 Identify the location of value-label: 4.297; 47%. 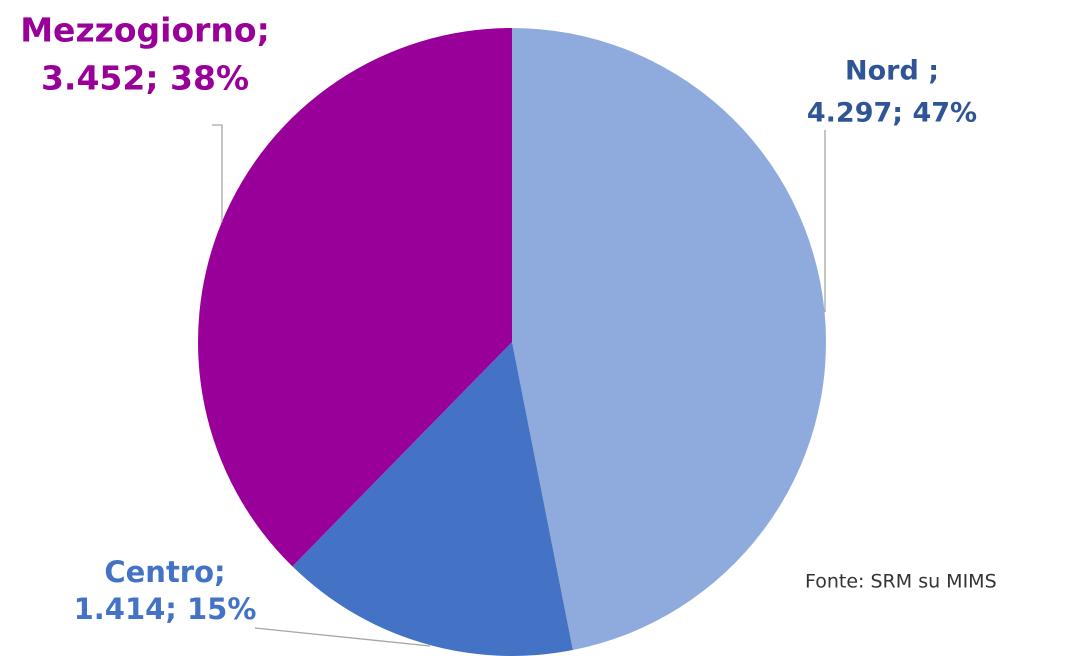
(892, 113).